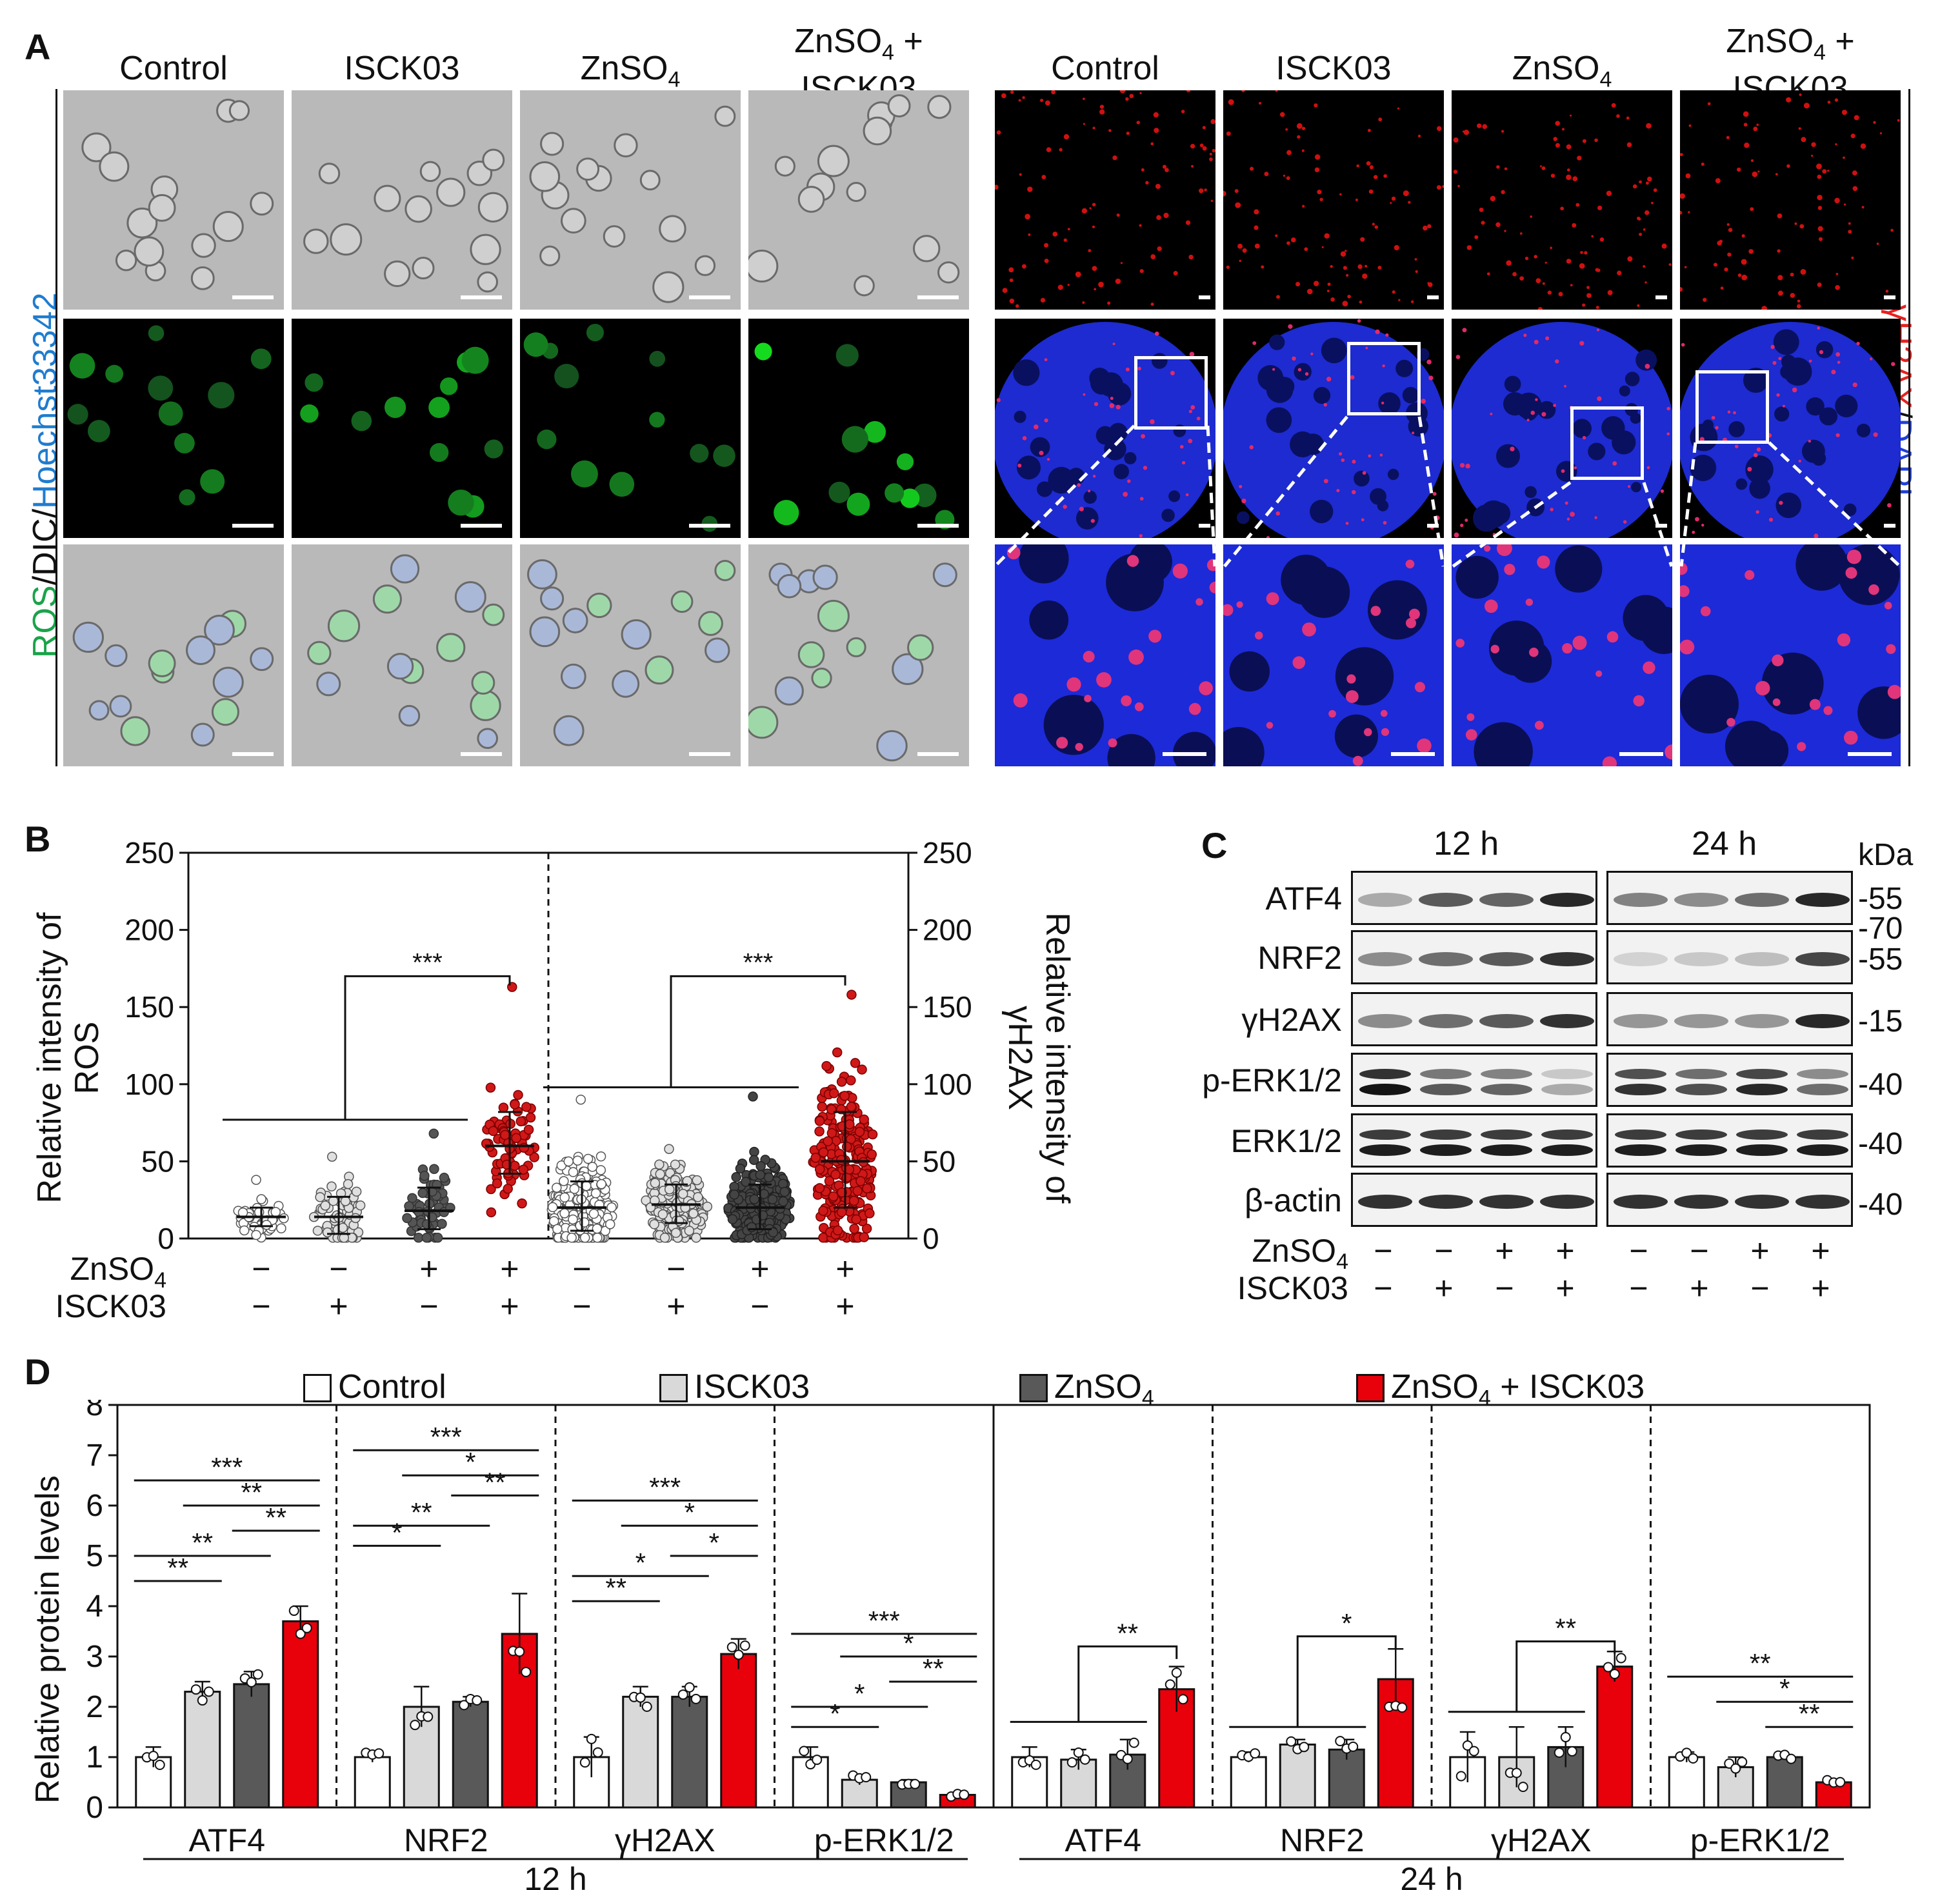  What do you see at coordinates (1565, 1251) in the screenshot?
I see `zn-sign: +` at bounding box center [1565, 1251].